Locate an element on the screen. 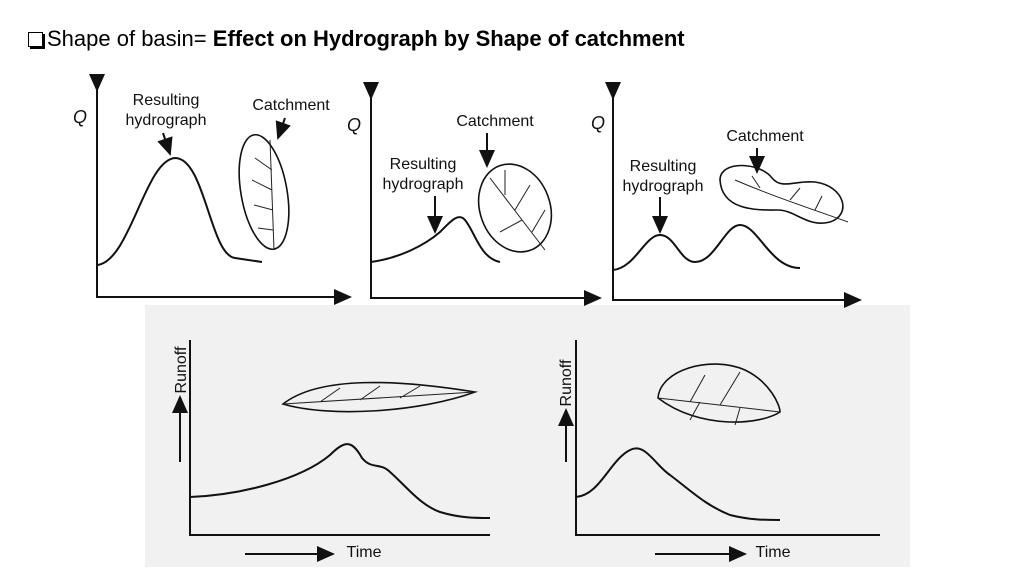  panel-3: Q Resulting hydrograph Catchment is located at coordinates (726, 195).